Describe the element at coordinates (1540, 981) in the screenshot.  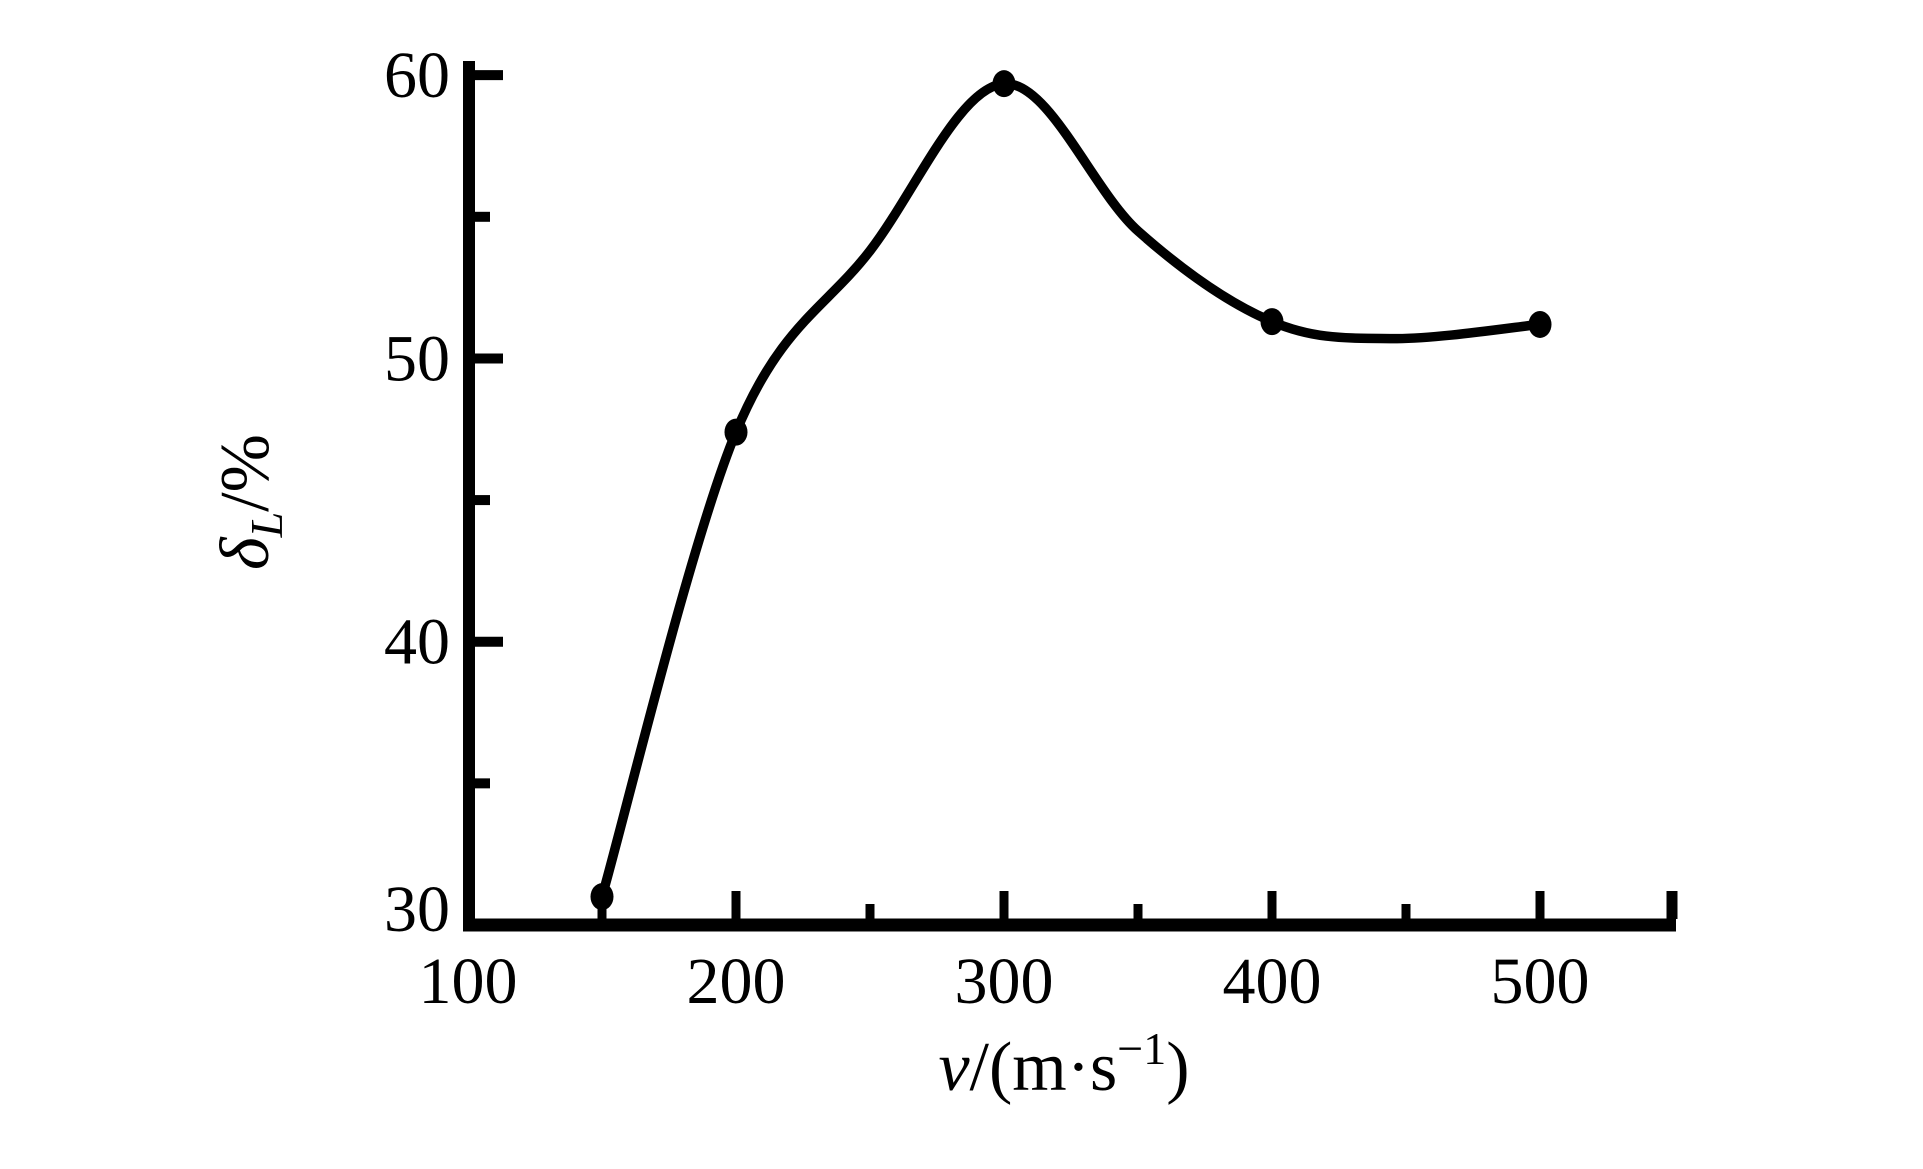
I see `x-tick-label: 500` at that location.